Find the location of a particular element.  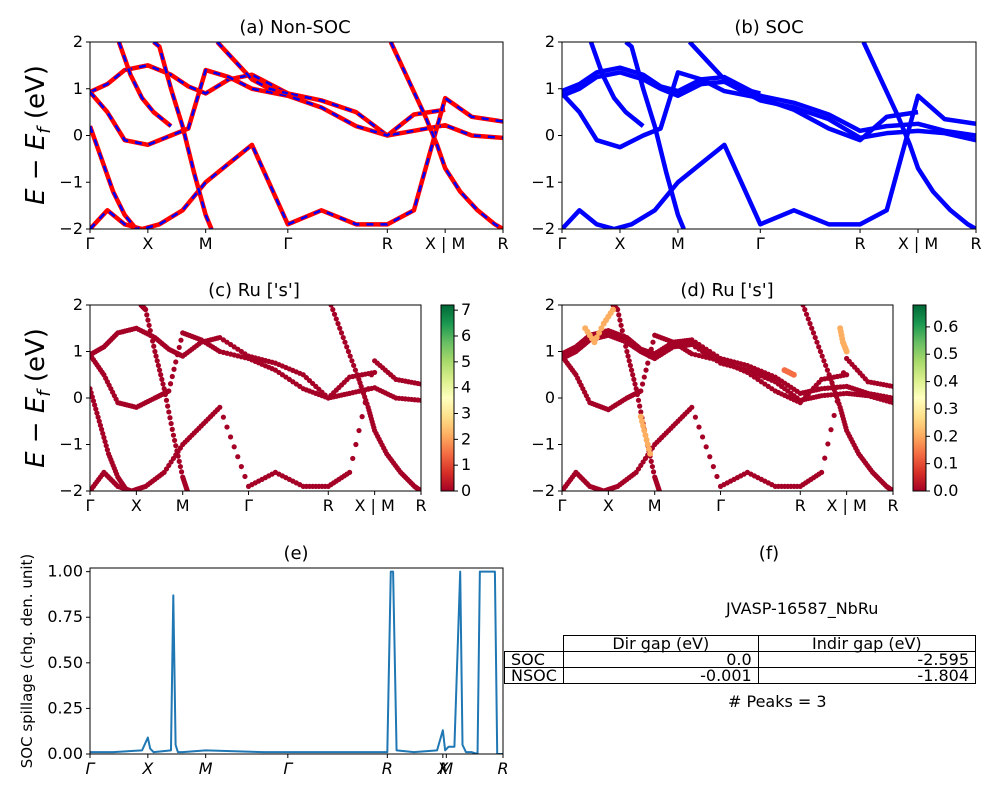

colorbar-tick-label: 0.0 is located at coordinates (945, 490).